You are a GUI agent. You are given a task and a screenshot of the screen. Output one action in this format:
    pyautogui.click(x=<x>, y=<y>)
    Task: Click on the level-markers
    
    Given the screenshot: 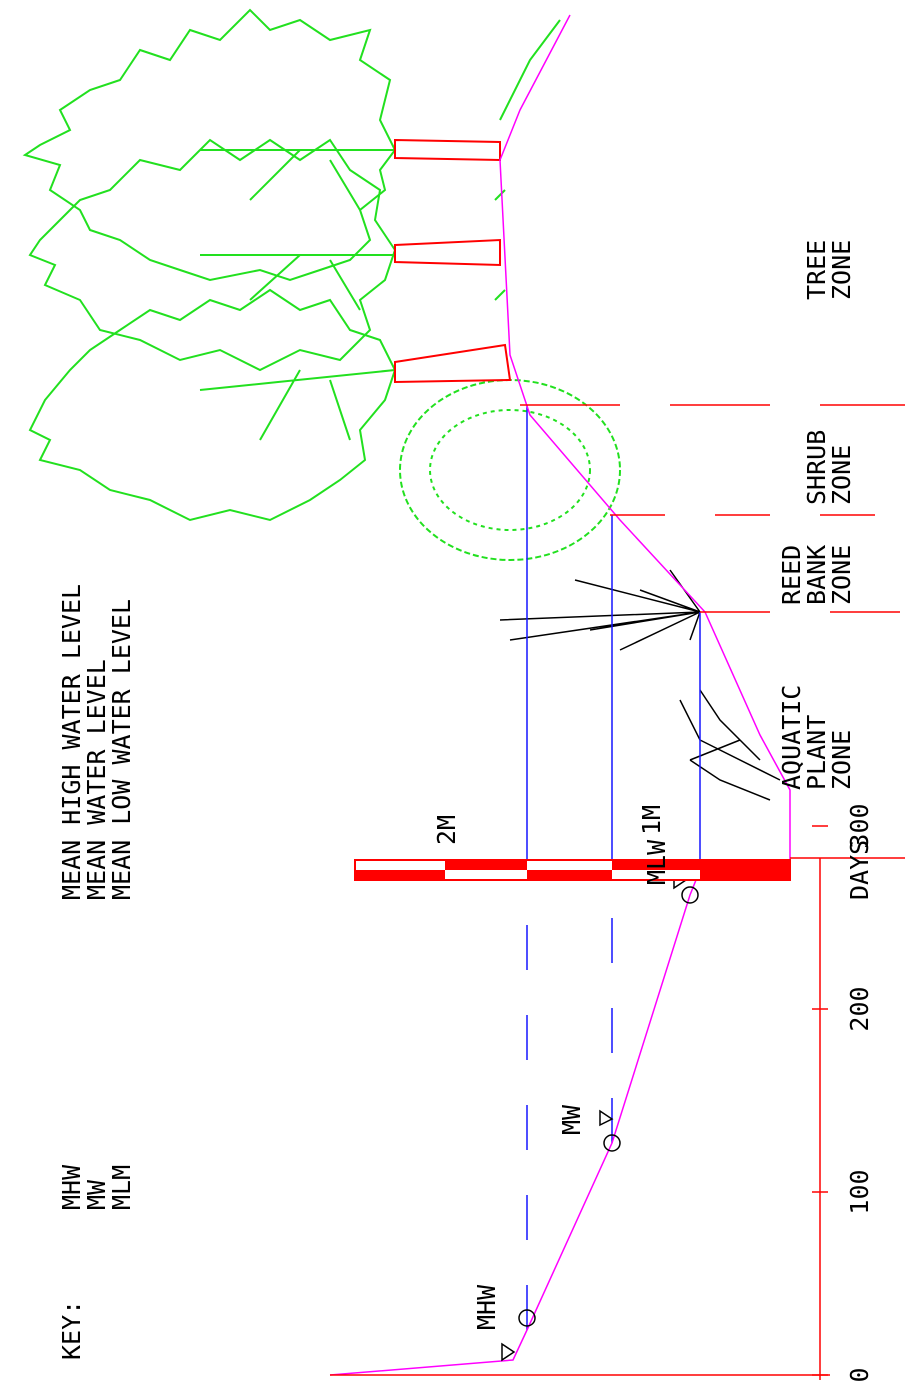 What is the action you would take?
    pyautogui.click(x=600, y=1116)
    